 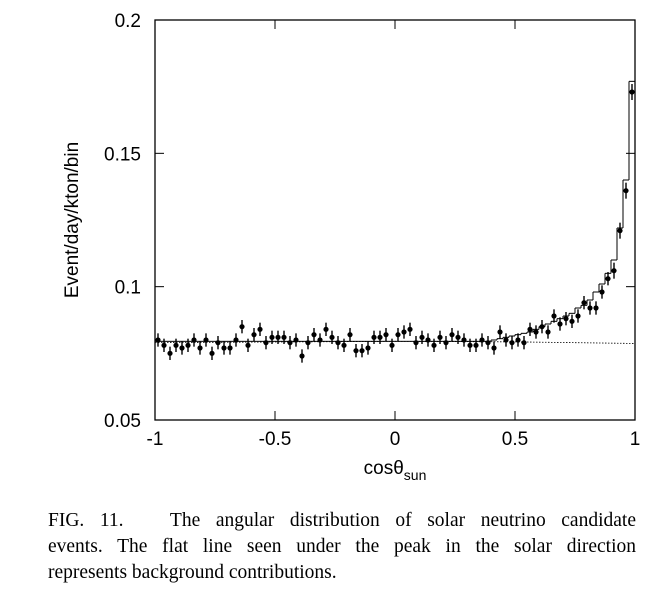 I want to click on x-tick-label: 0.5, so click(x=515, y=439).